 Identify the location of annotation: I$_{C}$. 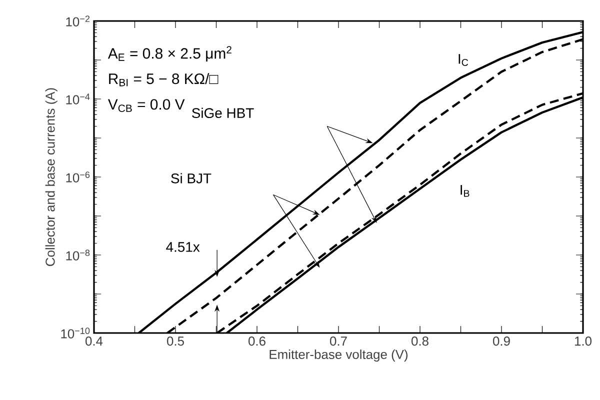
(463, 60).